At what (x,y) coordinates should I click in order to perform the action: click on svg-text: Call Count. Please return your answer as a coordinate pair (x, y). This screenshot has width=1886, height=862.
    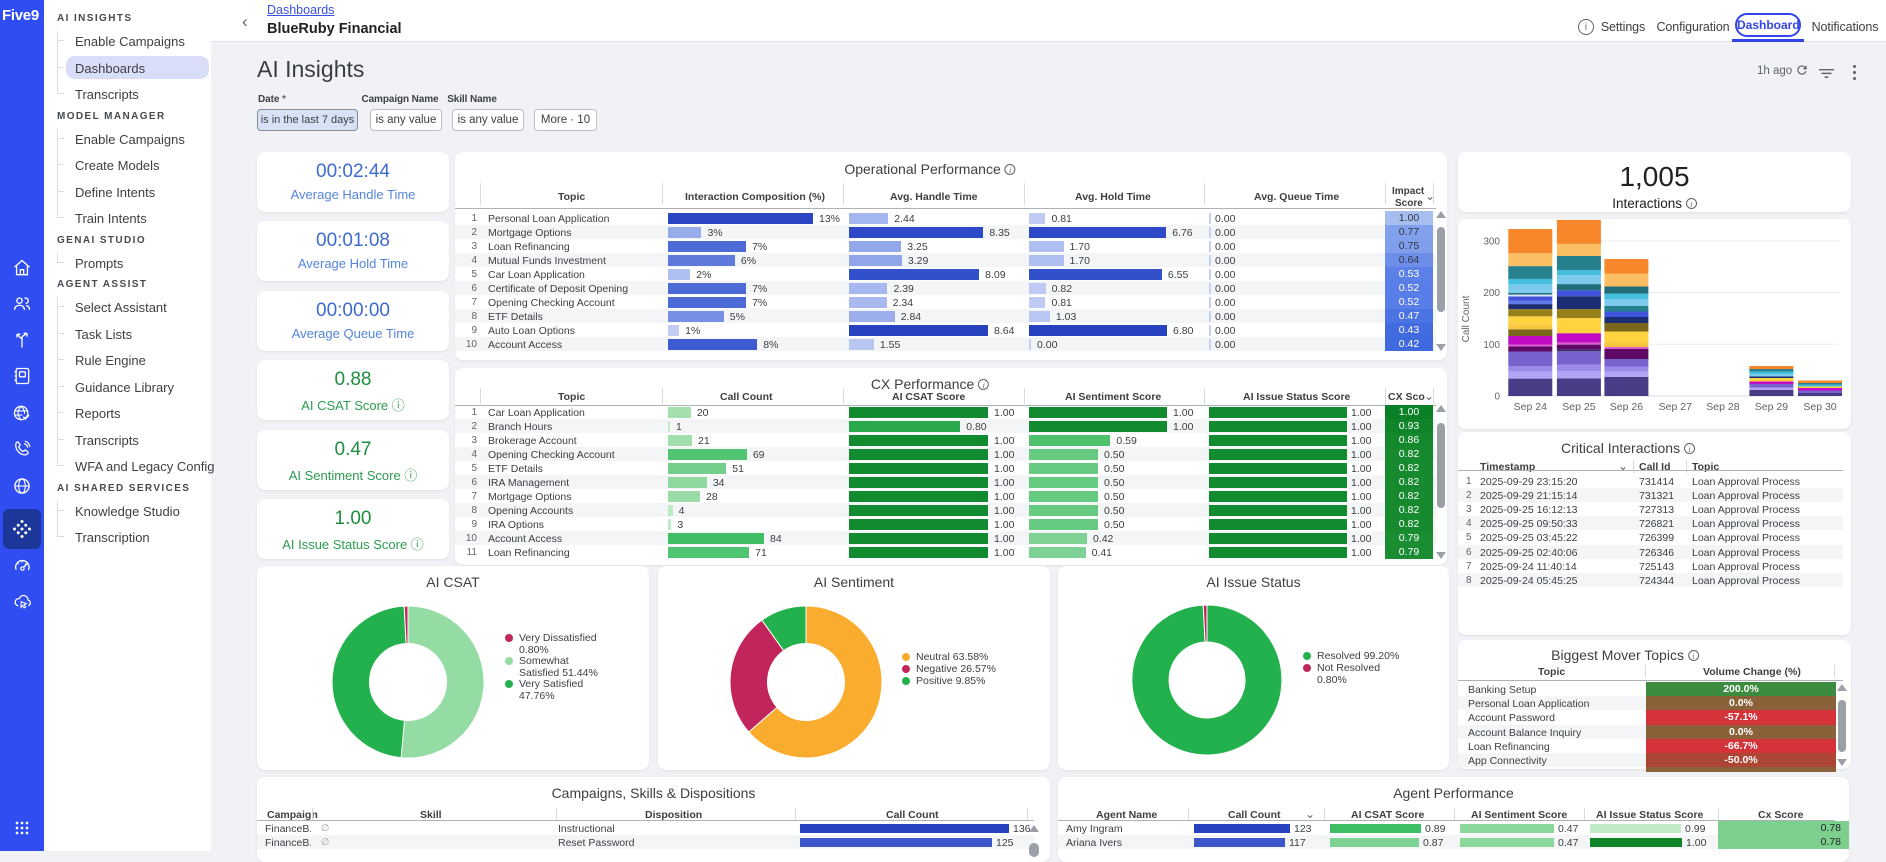
    Looking at the image, I should click on (1466, 318).